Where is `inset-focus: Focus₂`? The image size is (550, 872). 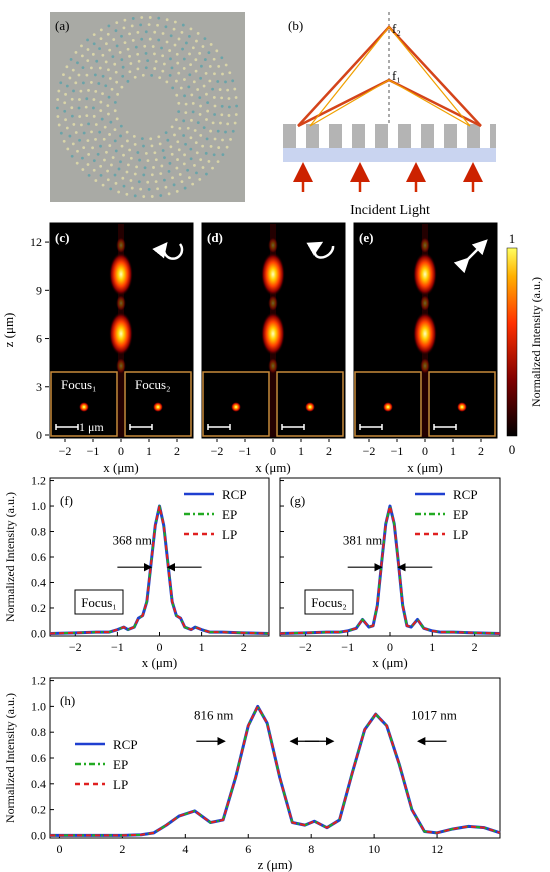
inset-focus: Focus₂ is located at coordinates (158, 404).